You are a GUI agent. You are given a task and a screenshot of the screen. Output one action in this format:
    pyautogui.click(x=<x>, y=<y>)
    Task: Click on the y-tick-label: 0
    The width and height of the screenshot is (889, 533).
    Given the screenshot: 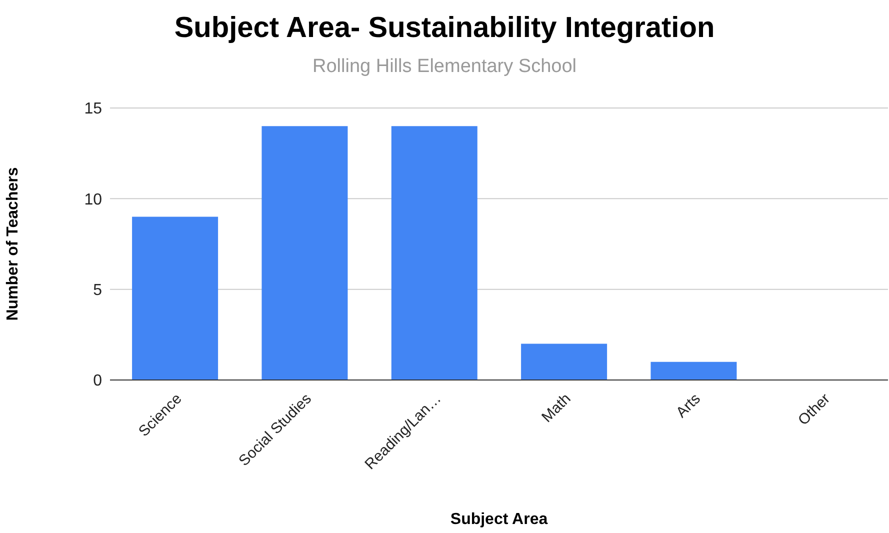 What is the action you would take?
    pyautogui.click(x=97, y=381)
    